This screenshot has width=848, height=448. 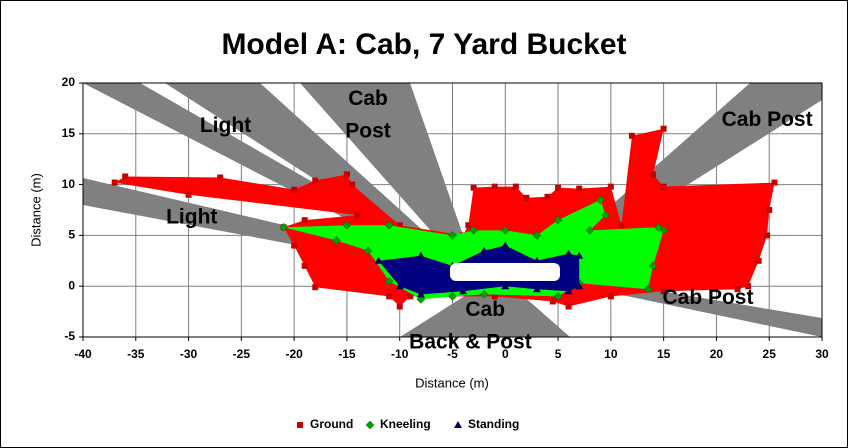 I want to click on x-tick-label: 30, so click(x=822, y=354).